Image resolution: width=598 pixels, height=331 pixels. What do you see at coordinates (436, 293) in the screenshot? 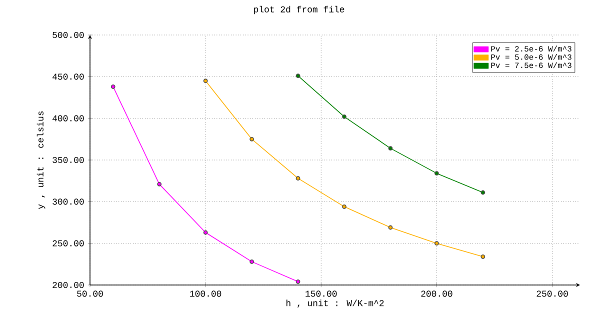
I see `x-tick-label: 200.00` at bounding box center [436, 293].